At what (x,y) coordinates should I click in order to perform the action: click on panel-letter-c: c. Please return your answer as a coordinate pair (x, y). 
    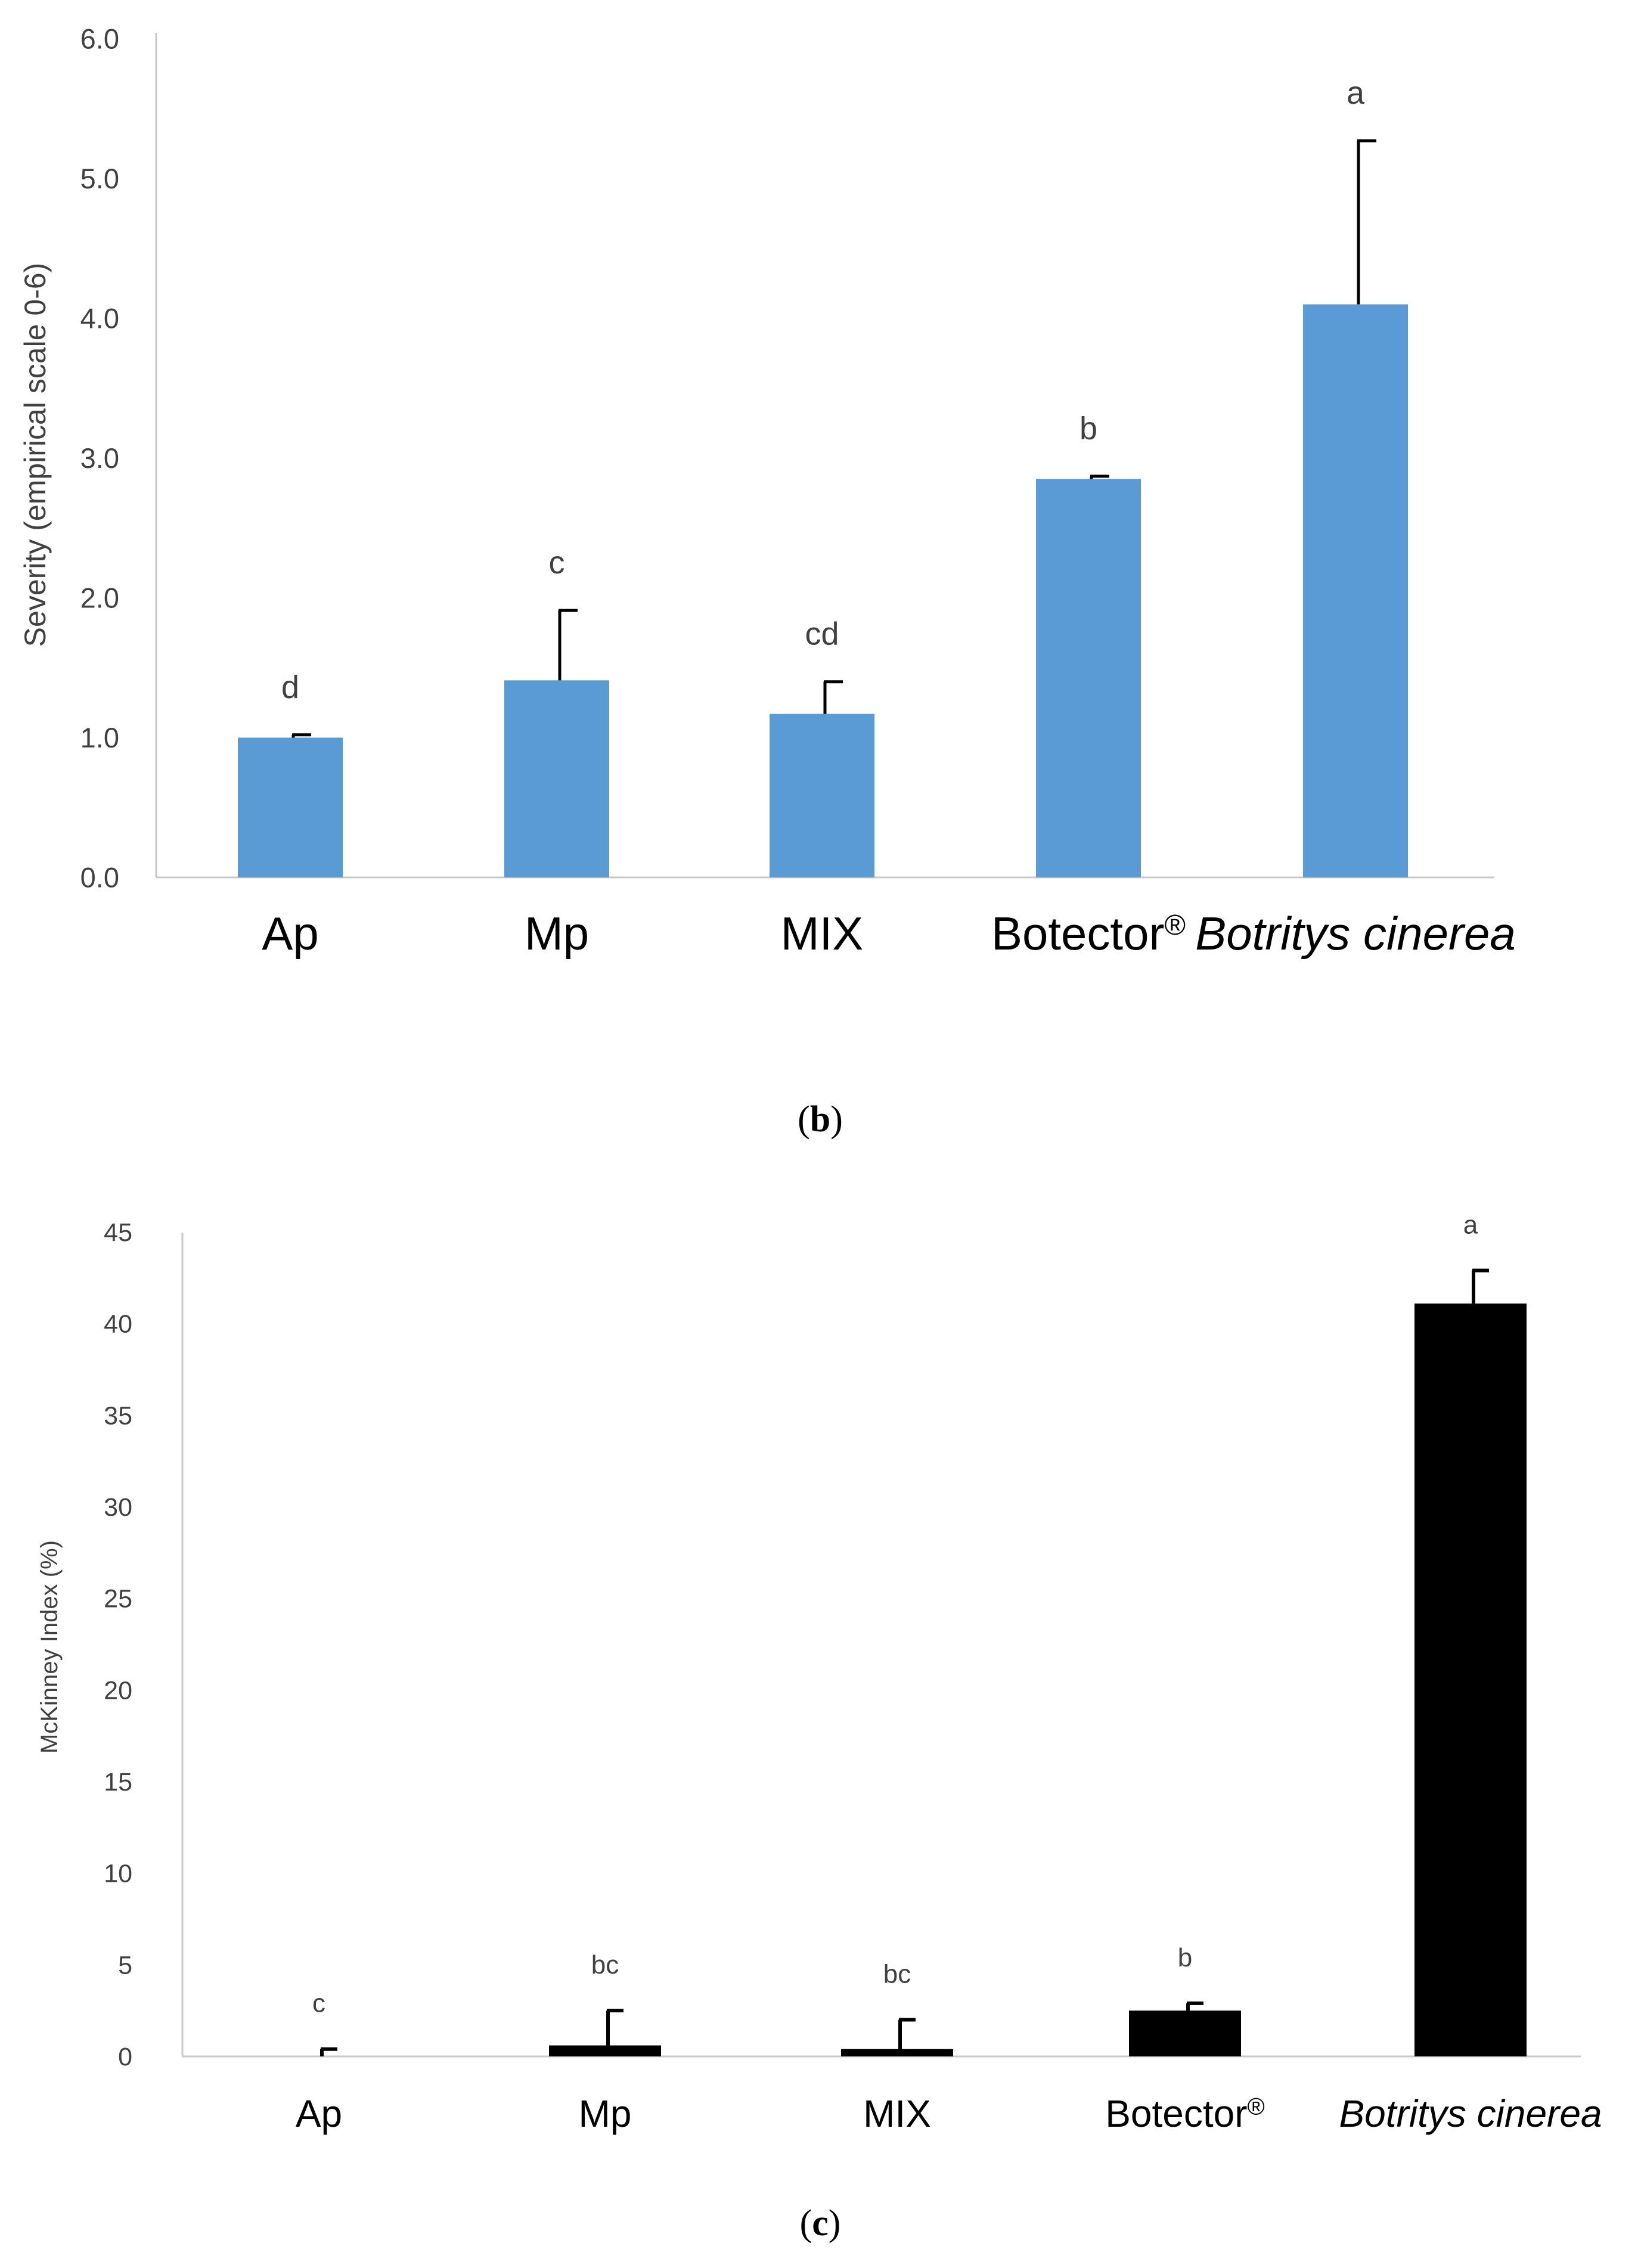
    Looking at the image, I should click on (820, 2223).